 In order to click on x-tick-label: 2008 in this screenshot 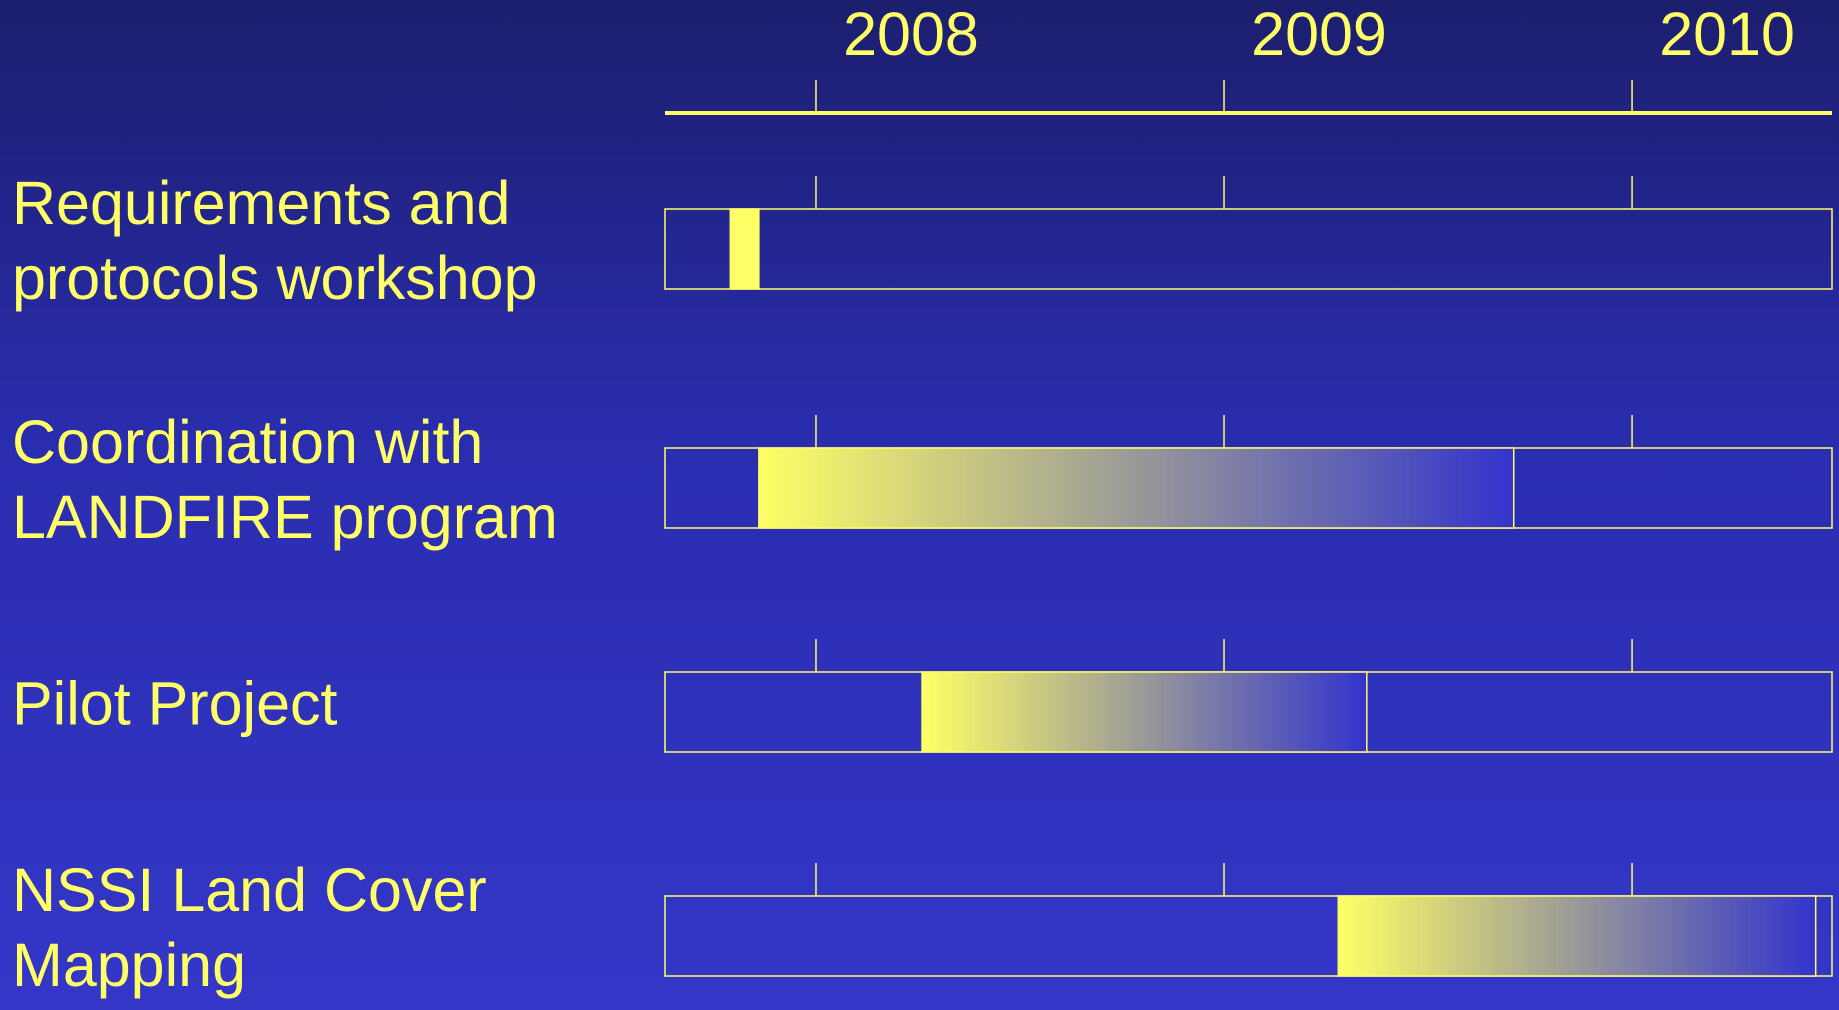, I will do `click(911, 34)`.